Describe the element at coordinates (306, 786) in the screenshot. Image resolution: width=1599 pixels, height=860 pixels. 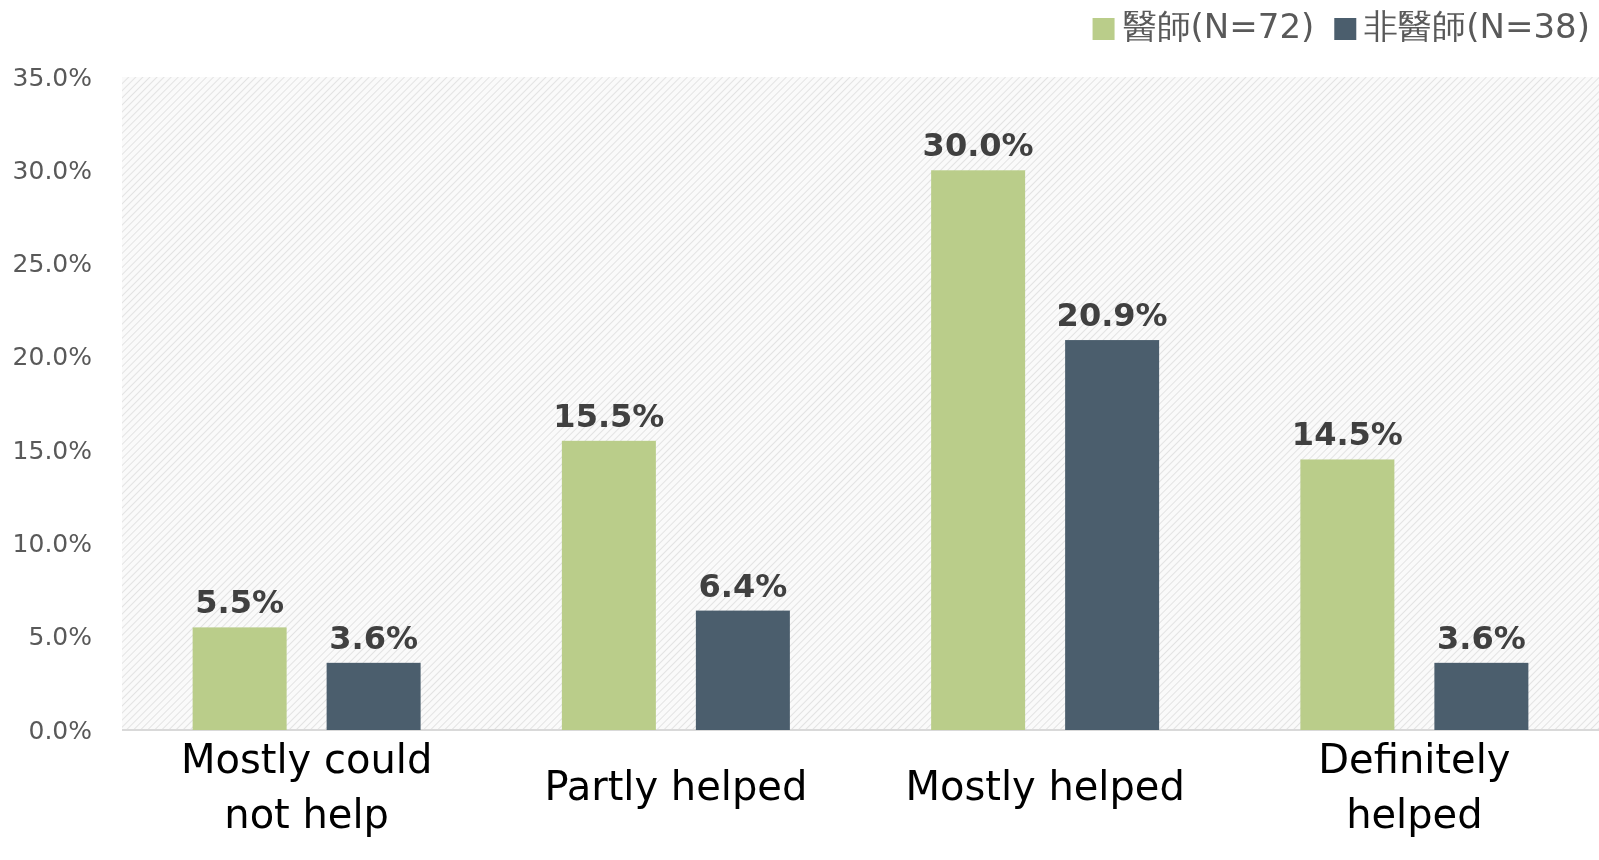
I see `x-tick-label: Mostly could not help` at that location.